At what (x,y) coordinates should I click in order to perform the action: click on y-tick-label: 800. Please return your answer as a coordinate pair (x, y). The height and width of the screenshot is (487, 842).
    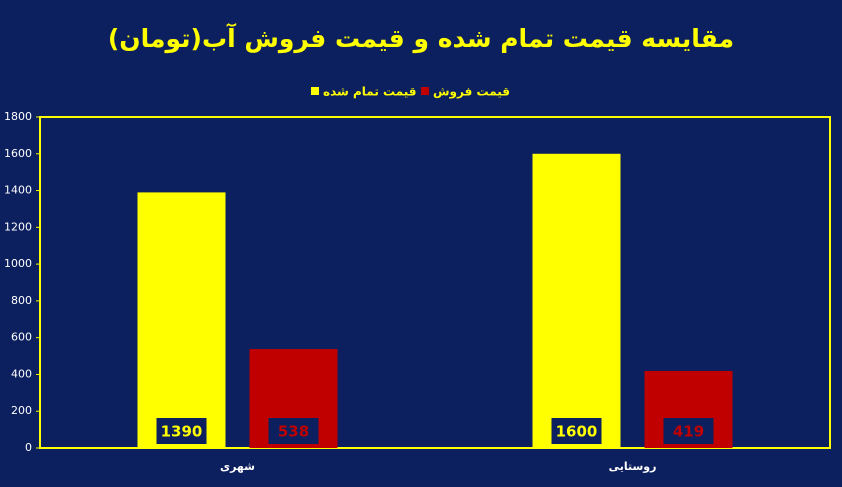
    Looking at the image, I should click on (21, 300).